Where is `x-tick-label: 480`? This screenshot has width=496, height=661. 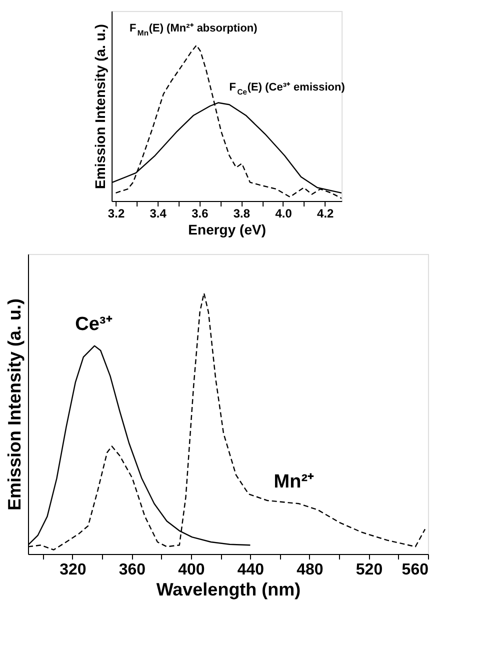 x-tick-label: 480 is located at coordinates (310, 570).